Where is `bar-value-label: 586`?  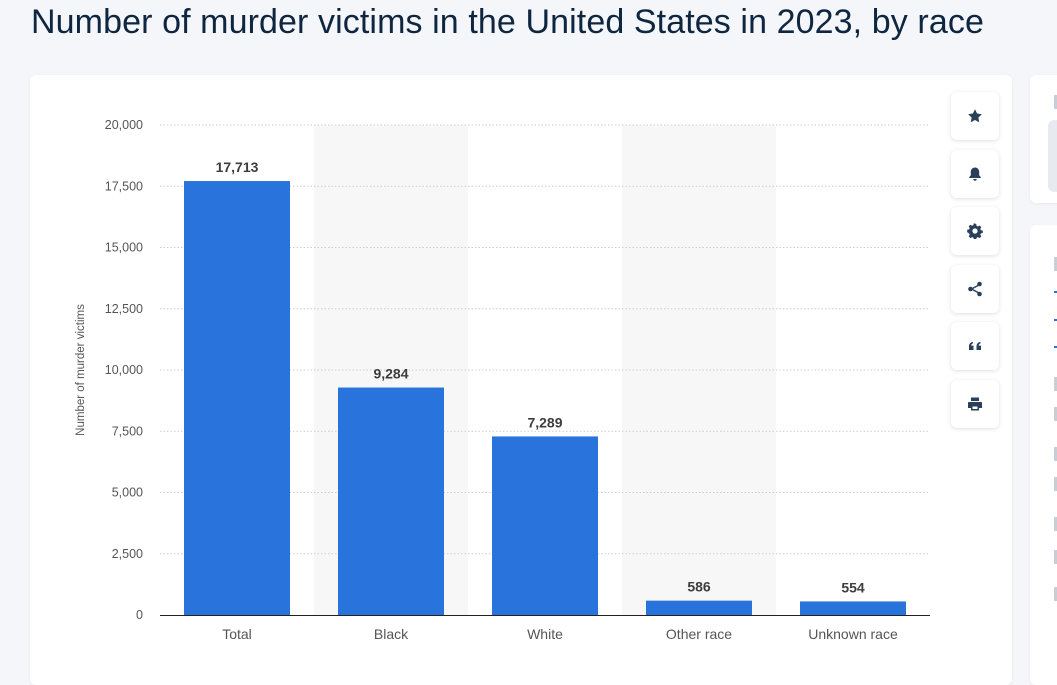 bar-value-label: 586 is located at coordinates (699, 587).